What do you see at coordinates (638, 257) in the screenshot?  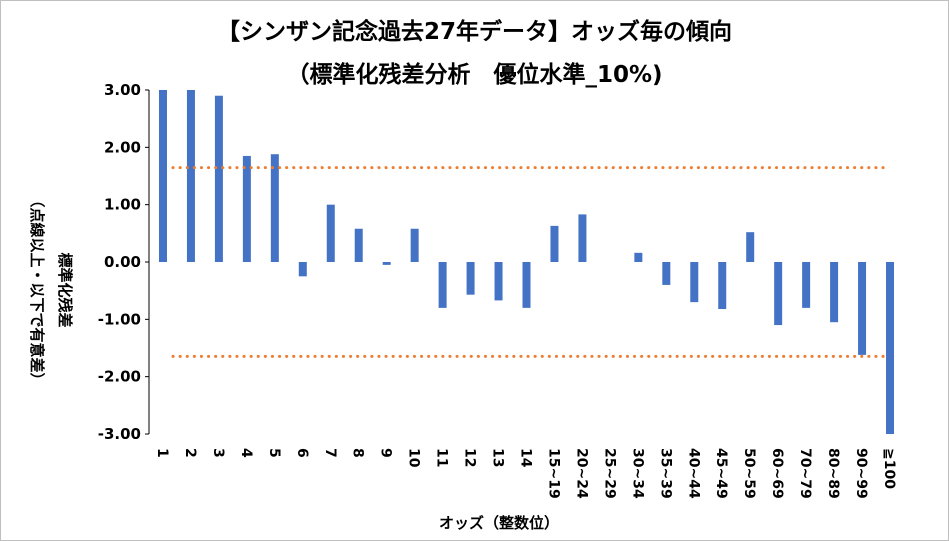 I see `bar-30~34` at bounding box center [638, 257].